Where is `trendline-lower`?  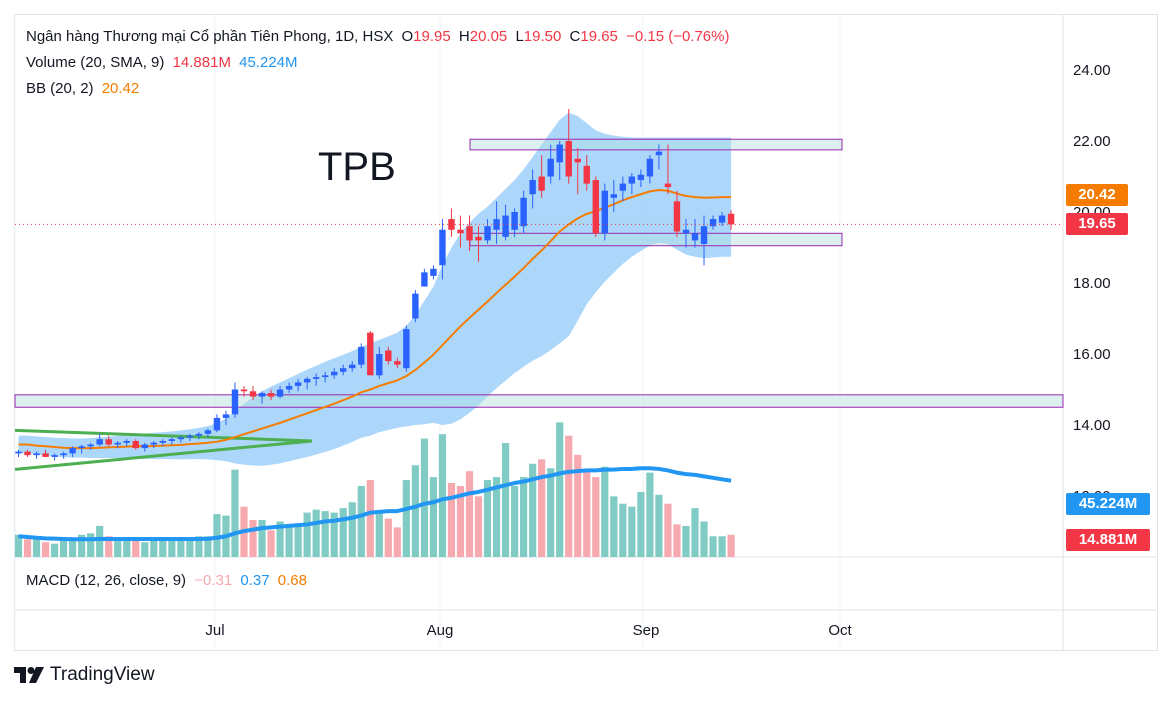 trendline-lower is located at coordinates (163, 455).